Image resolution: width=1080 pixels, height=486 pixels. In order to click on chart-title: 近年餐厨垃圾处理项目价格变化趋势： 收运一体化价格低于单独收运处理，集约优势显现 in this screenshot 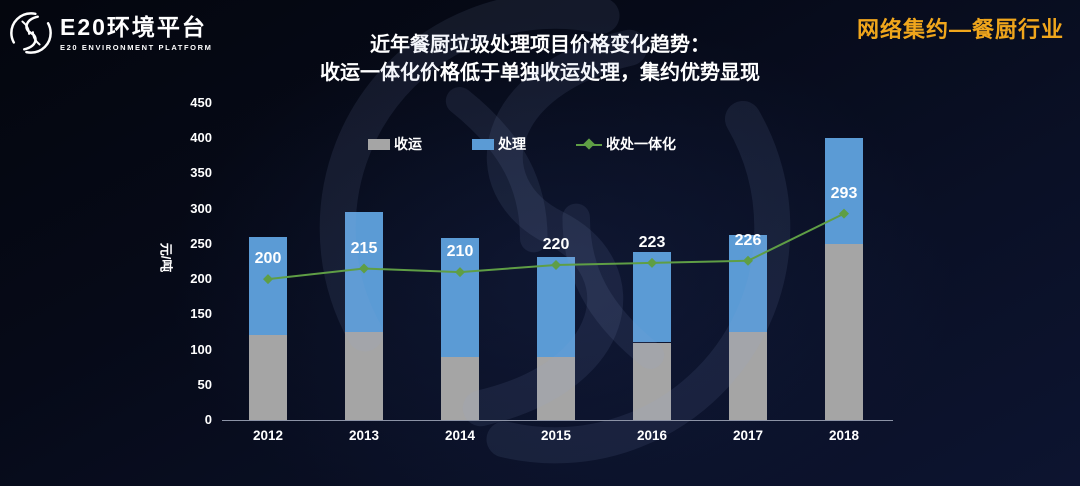, I will do `click(540, 59)`.